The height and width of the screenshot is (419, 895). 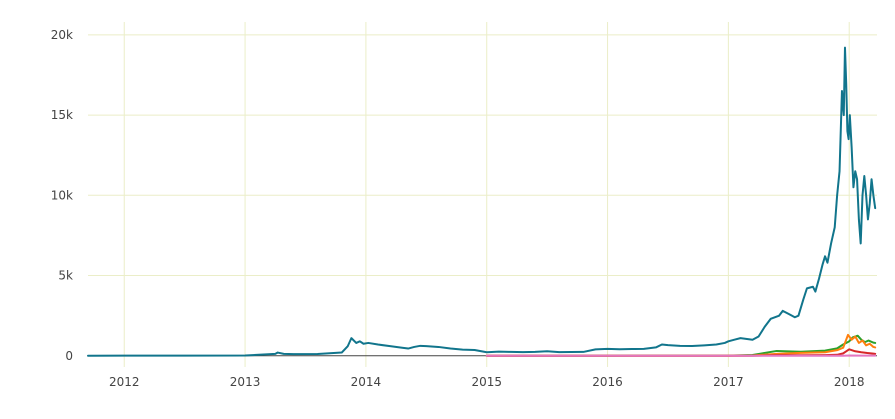 I want to click on x-tick-label: 2014, so click(x=366, y=382).